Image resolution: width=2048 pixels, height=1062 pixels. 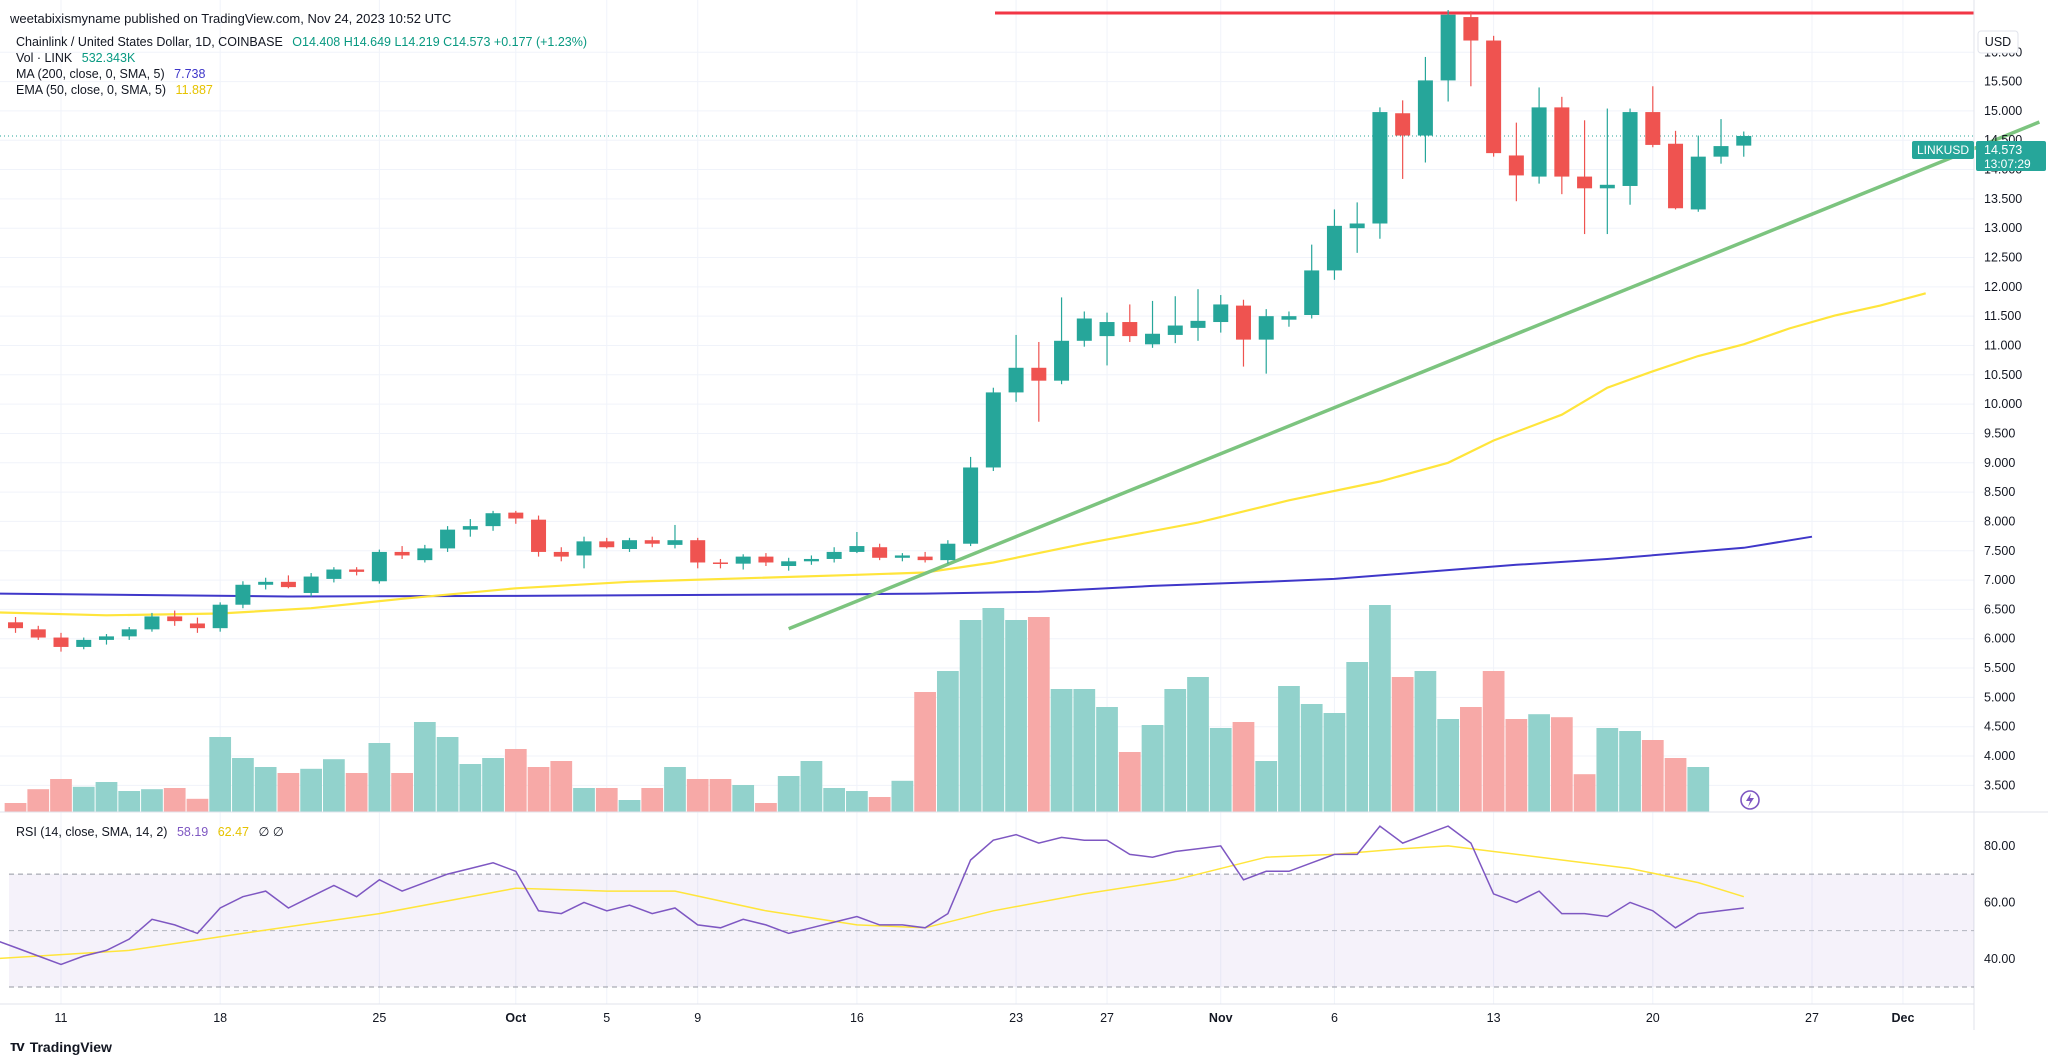 I want to click on time-tick-label: 6, so click(x=1334, y=1018).